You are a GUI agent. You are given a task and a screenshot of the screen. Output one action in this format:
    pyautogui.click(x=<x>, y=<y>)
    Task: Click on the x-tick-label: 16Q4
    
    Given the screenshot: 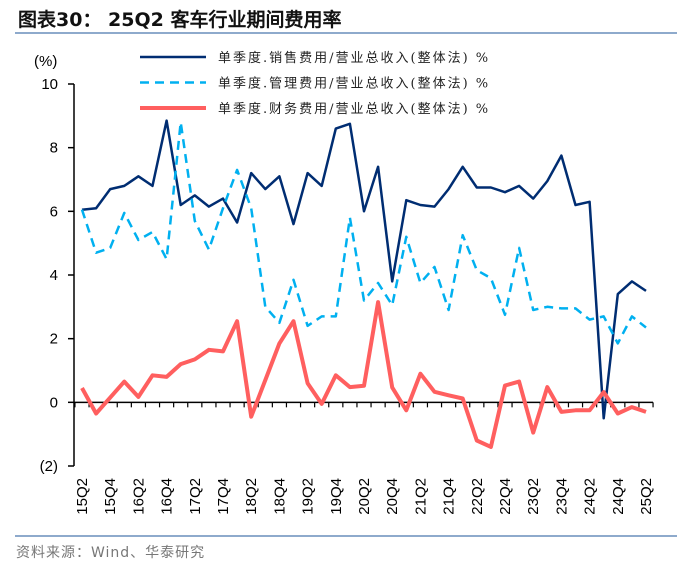 What is the action you would take?
    pyautogui.click(x=167, y=496)
    